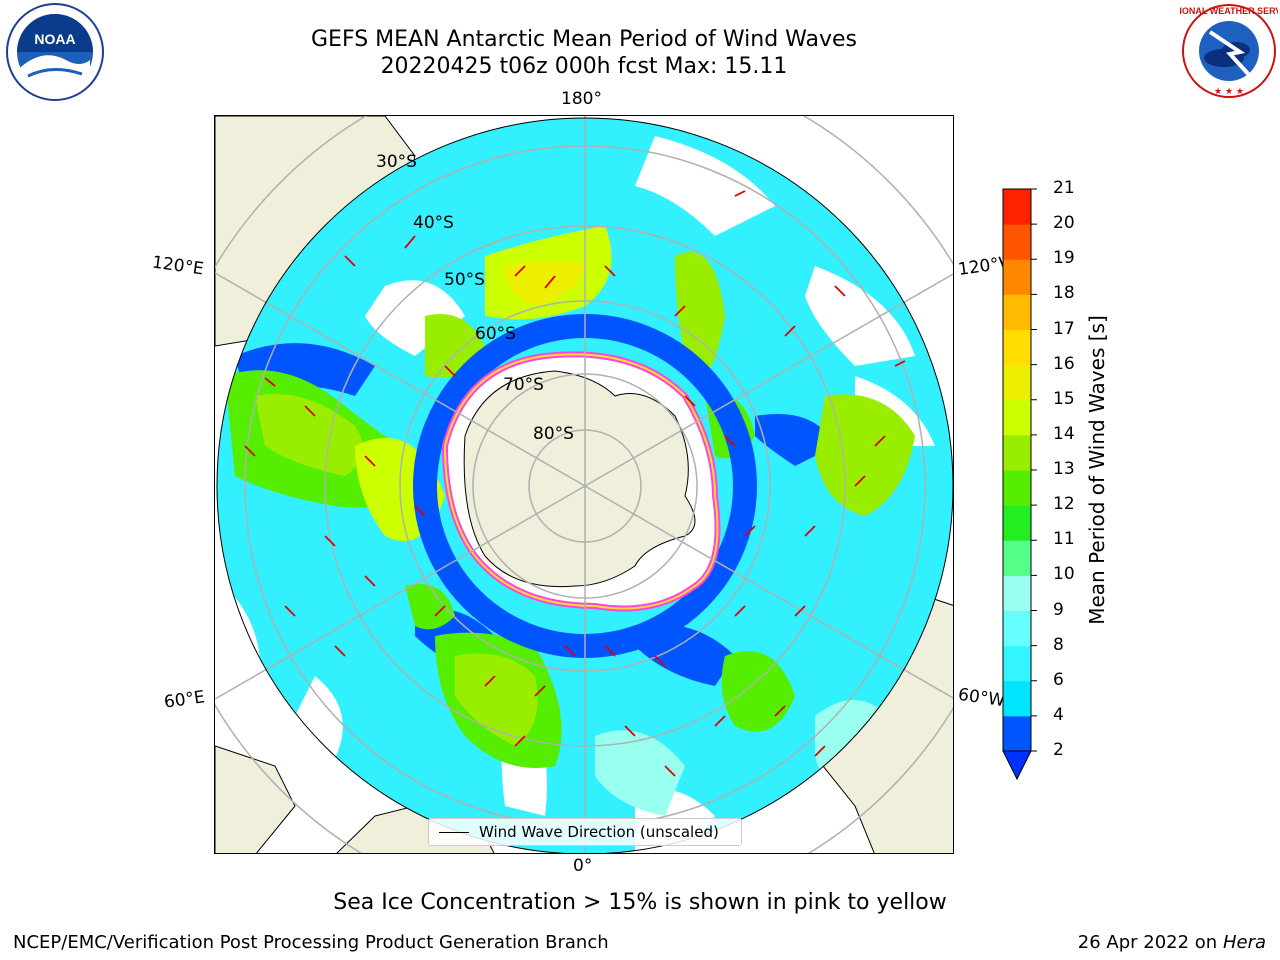 The height and width of the screenshot is (960, 1280). What do you see at coordinates (523, 385) in the screenshot?
I see `lat-label-70s: 70°S` at bounding box center [523, 385].